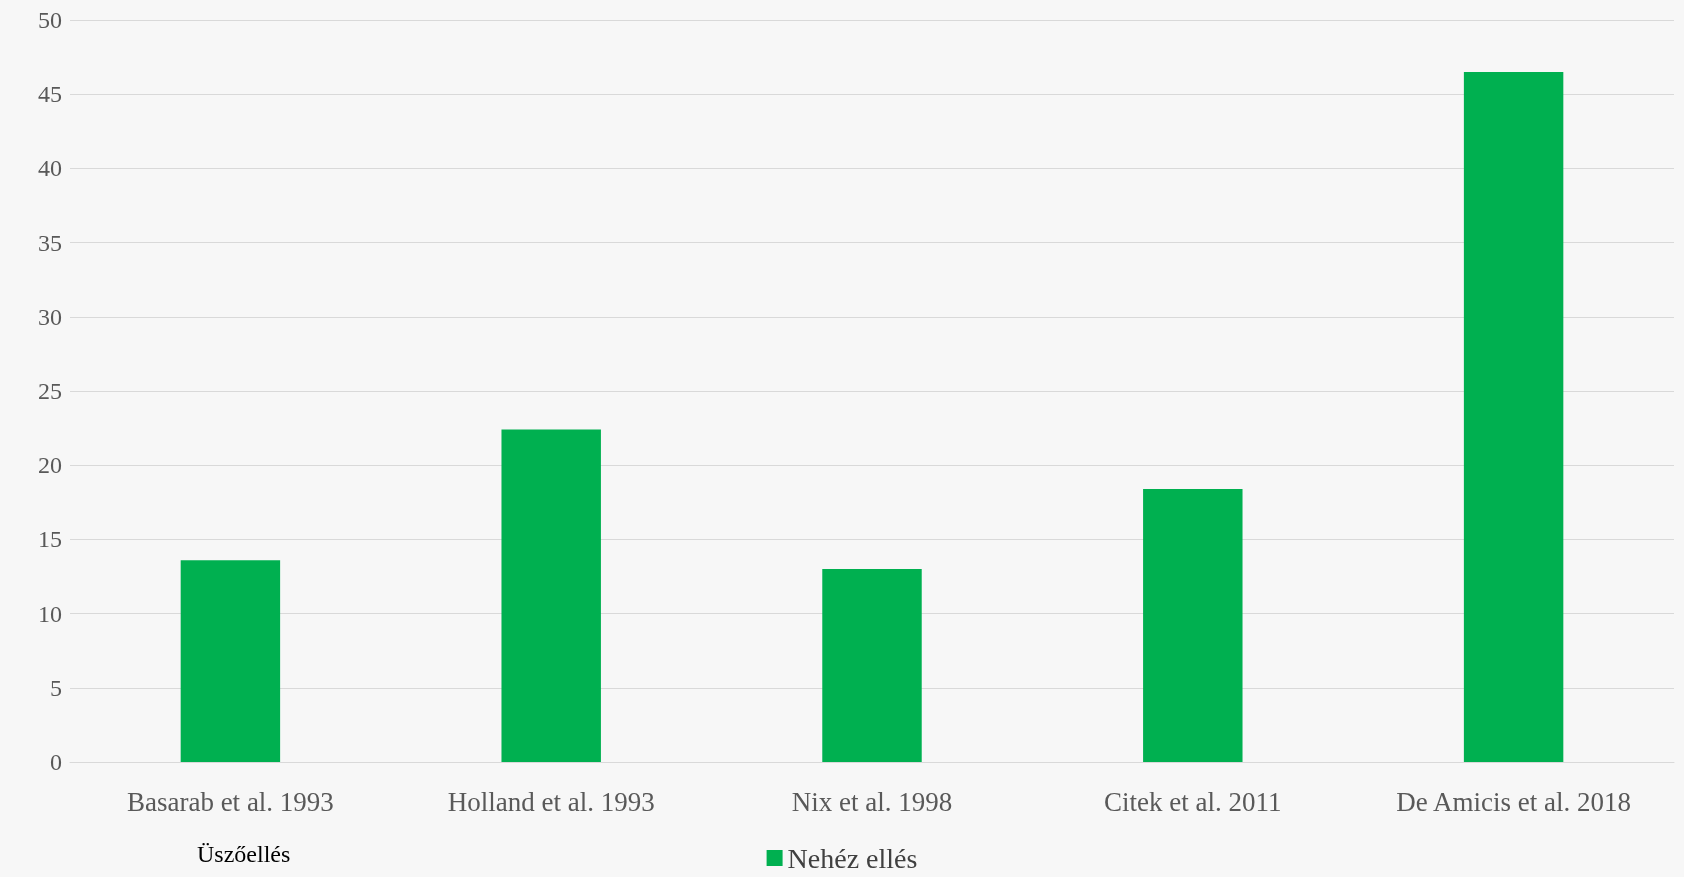 Image resolution: width=1684 pixels, height=877 pixels. What do you see at coordinates (50, 539) in the screenshot?
I see `y-tick-label: 15` at bounding box center [50, 539].